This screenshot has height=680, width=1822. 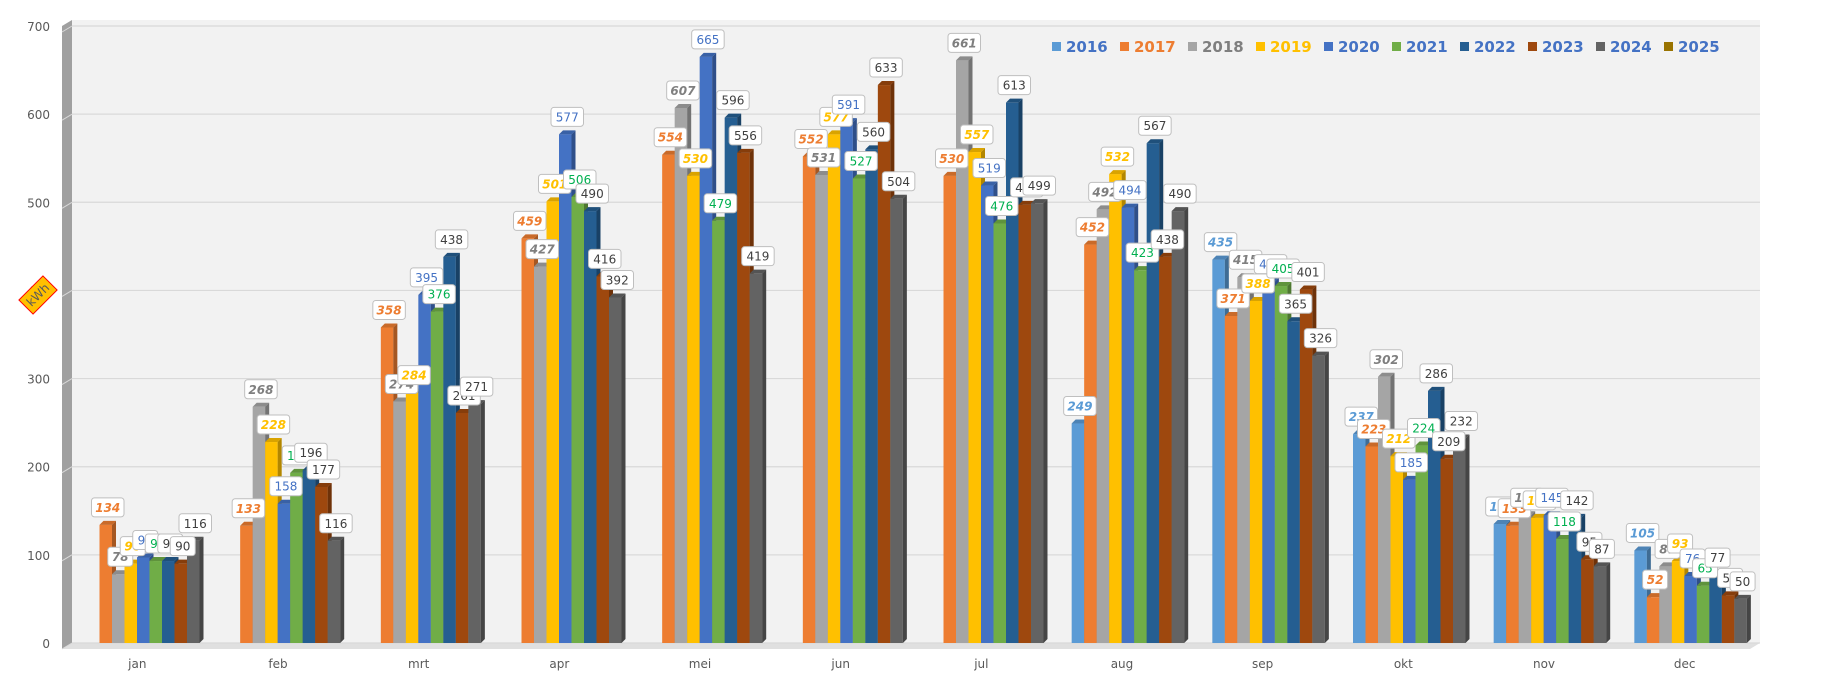 I want to click on data-label-text: 185, so click(x=1411, y=463).